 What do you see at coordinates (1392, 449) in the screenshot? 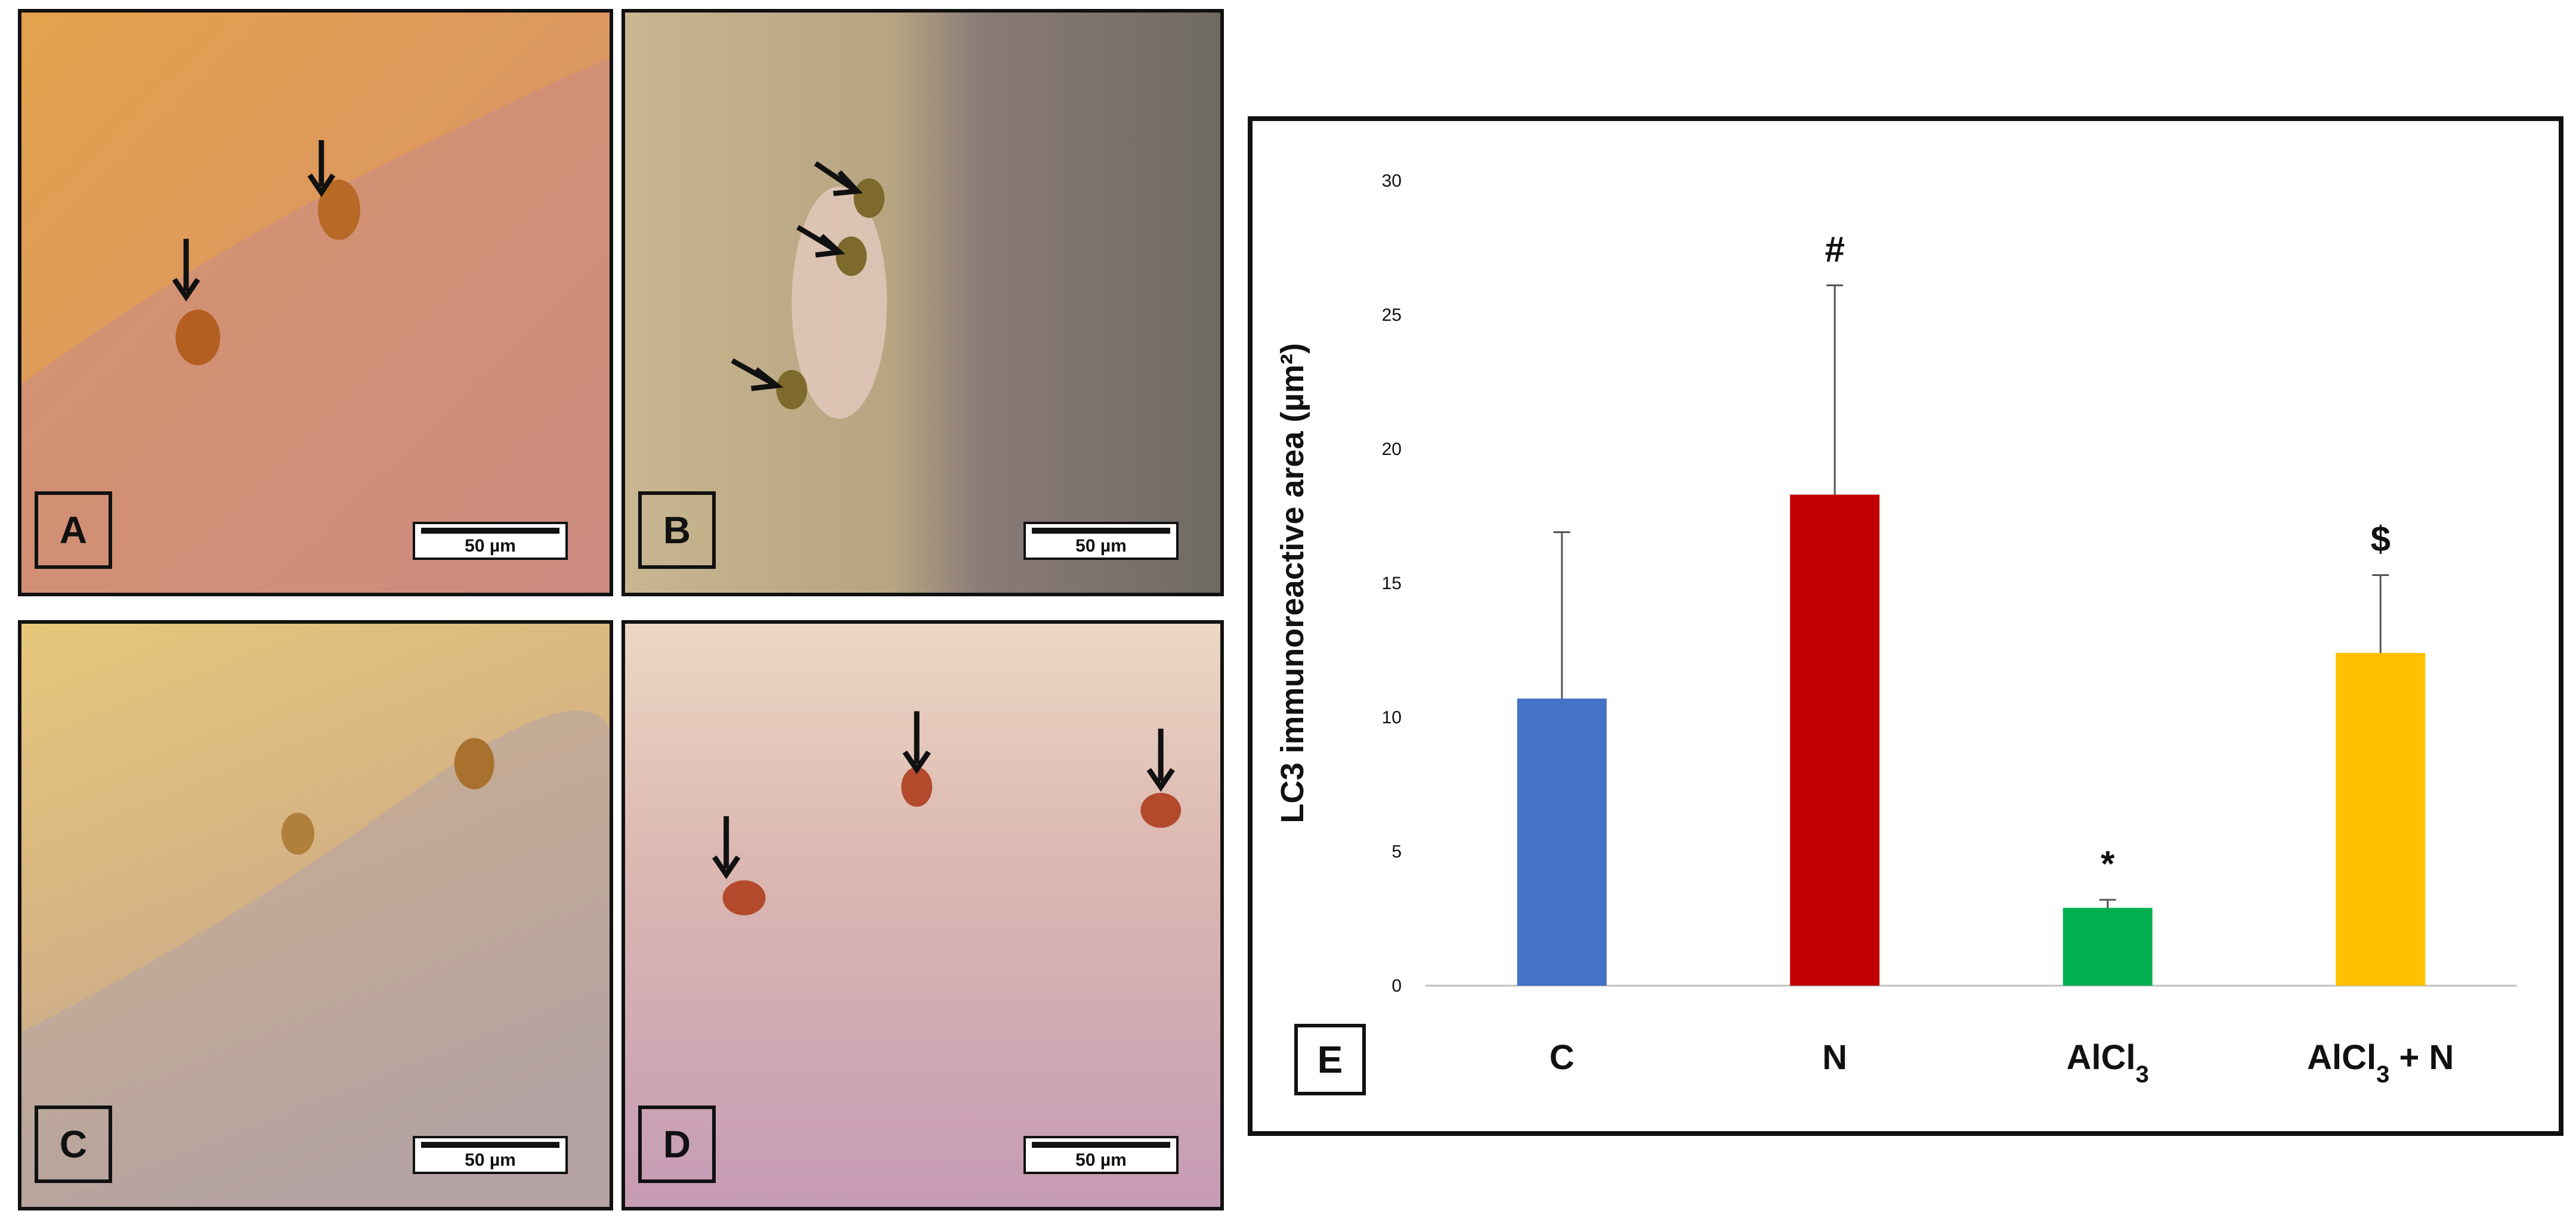
I see `y-tick-label: 20` at bounding box center [1392, 449].